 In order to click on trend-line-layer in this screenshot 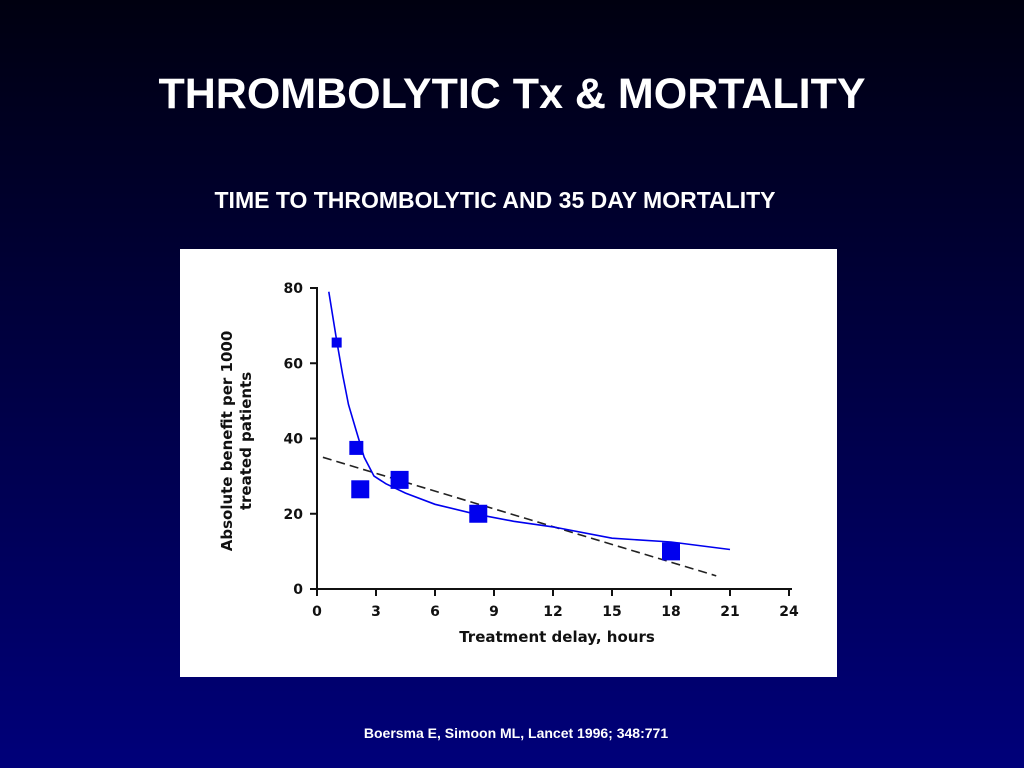, I will do `click(519, 516)`.